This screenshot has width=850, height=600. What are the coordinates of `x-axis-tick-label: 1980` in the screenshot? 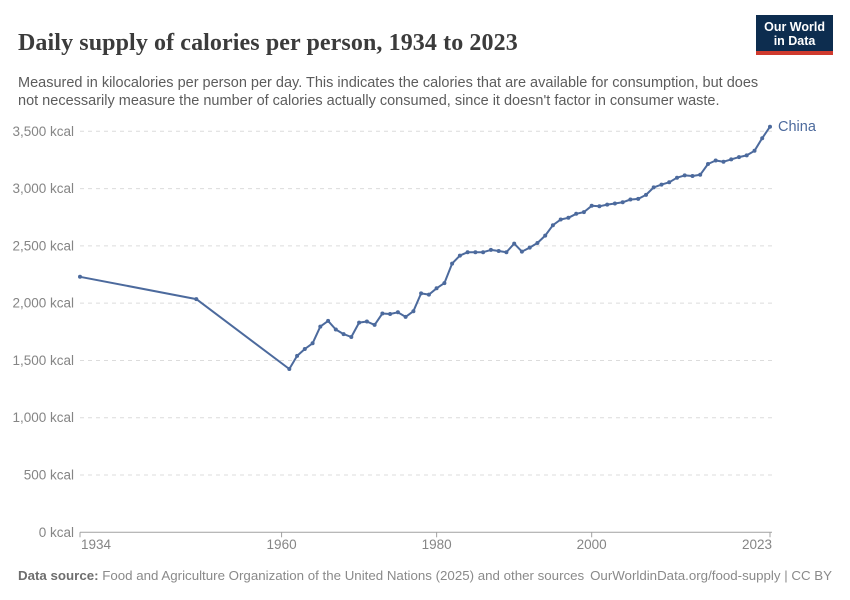 It's located at (437, 544).